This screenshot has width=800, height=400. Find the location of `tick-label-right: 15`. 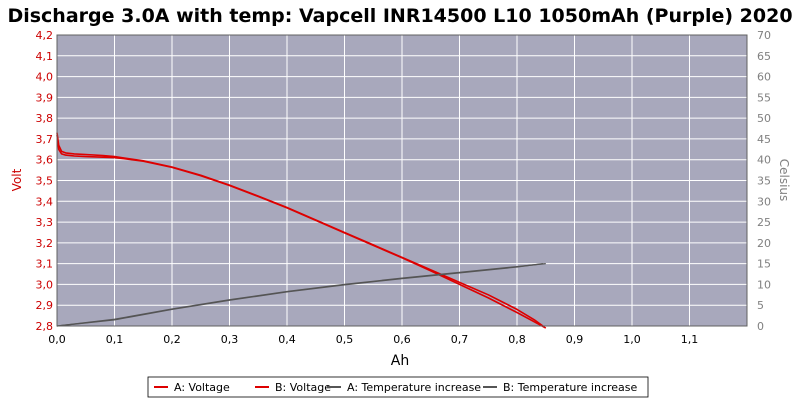

tick-label-right: 15 is located at coordinates (764, 264).